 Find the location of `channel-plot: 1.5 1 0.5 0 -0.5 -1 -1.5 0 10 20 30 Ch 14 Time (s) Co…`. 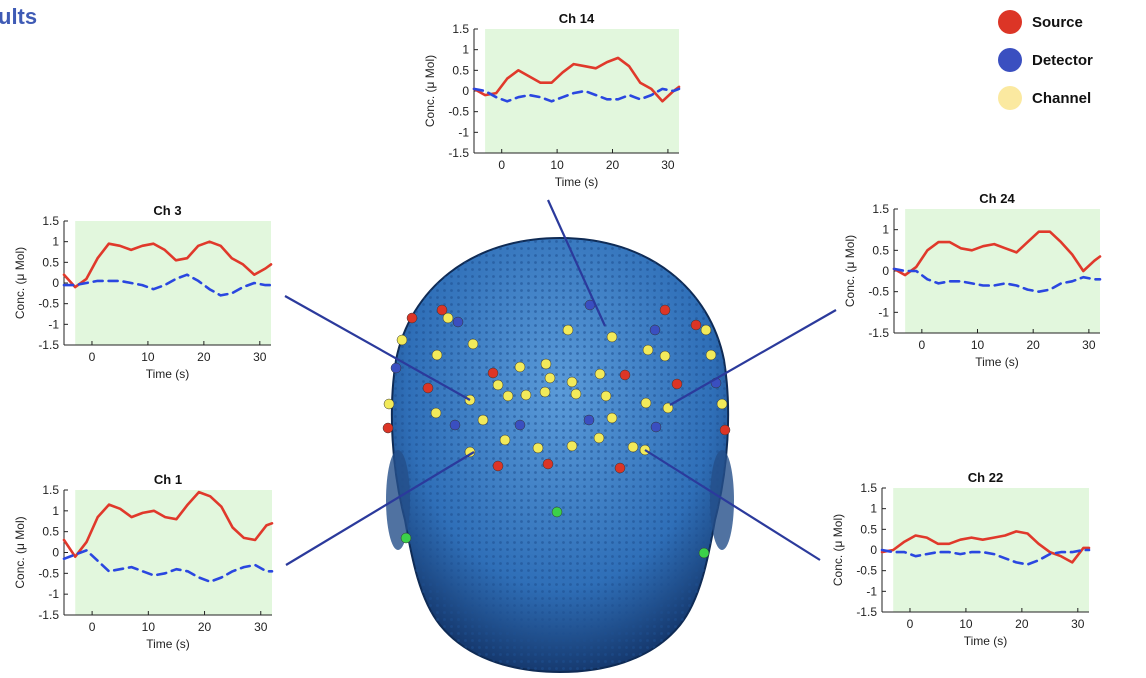

channel-plot: 1.5 1 0.5 0 -0.5 -1 -1.5 0 10 20 30 Ch 14 Time (s) Co… is located at coordinates (552, 100).